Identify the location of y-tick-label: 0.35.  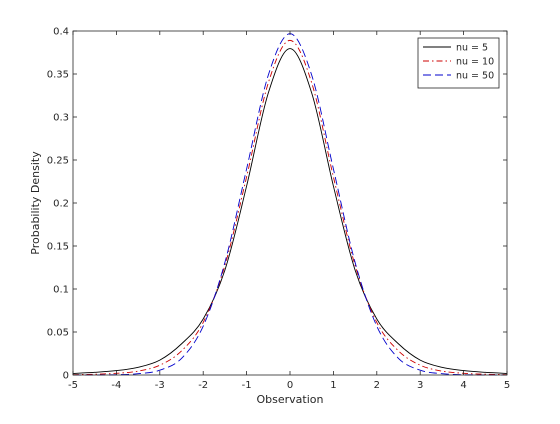
(58, 75).